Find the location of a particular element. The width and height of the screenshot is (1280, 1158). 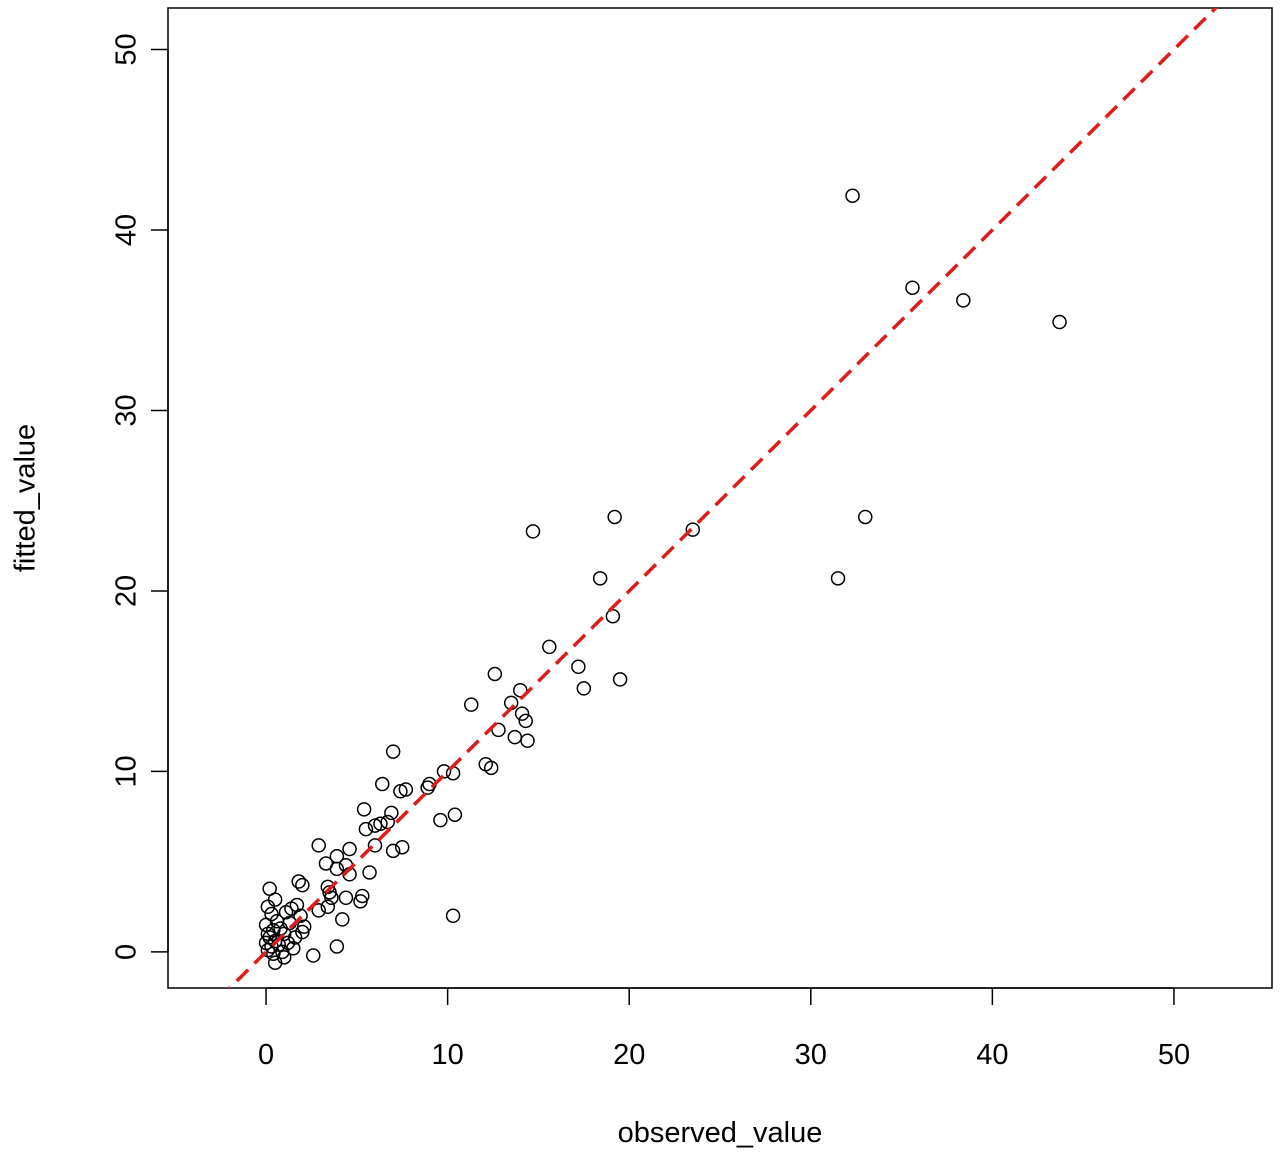

x-tick-label: 10 is located at coordinates (447, 1055).